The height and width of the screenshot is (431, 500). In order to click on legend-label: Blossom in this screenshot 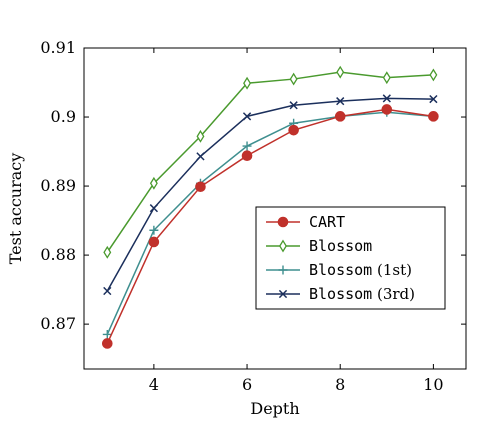, I will do `click(340, 246)`.